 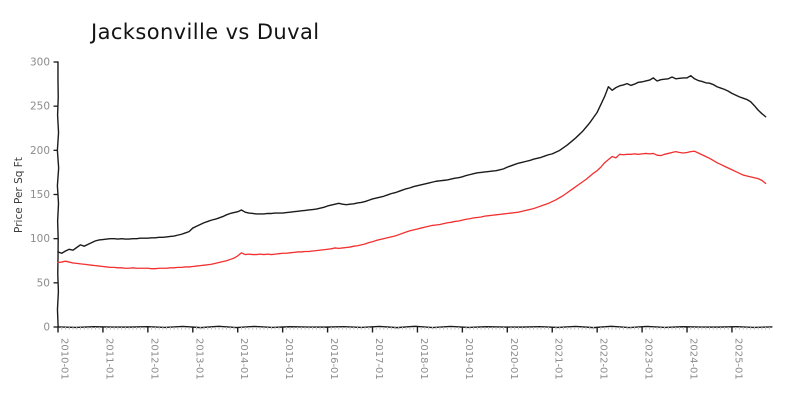 I want to click on x-tick-label: 2022-01, so click(x=603, y=359).